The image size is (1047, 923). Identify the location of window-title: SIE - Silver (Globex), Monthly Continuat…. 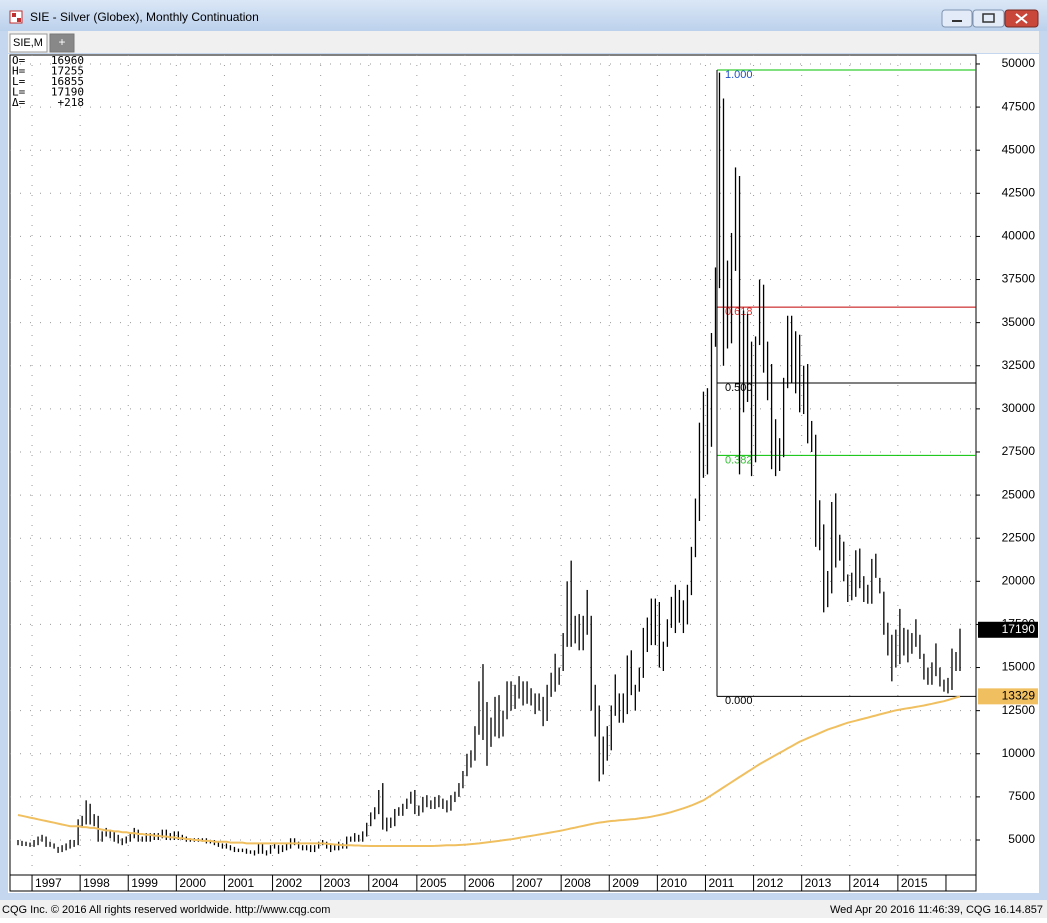
(144, 17).